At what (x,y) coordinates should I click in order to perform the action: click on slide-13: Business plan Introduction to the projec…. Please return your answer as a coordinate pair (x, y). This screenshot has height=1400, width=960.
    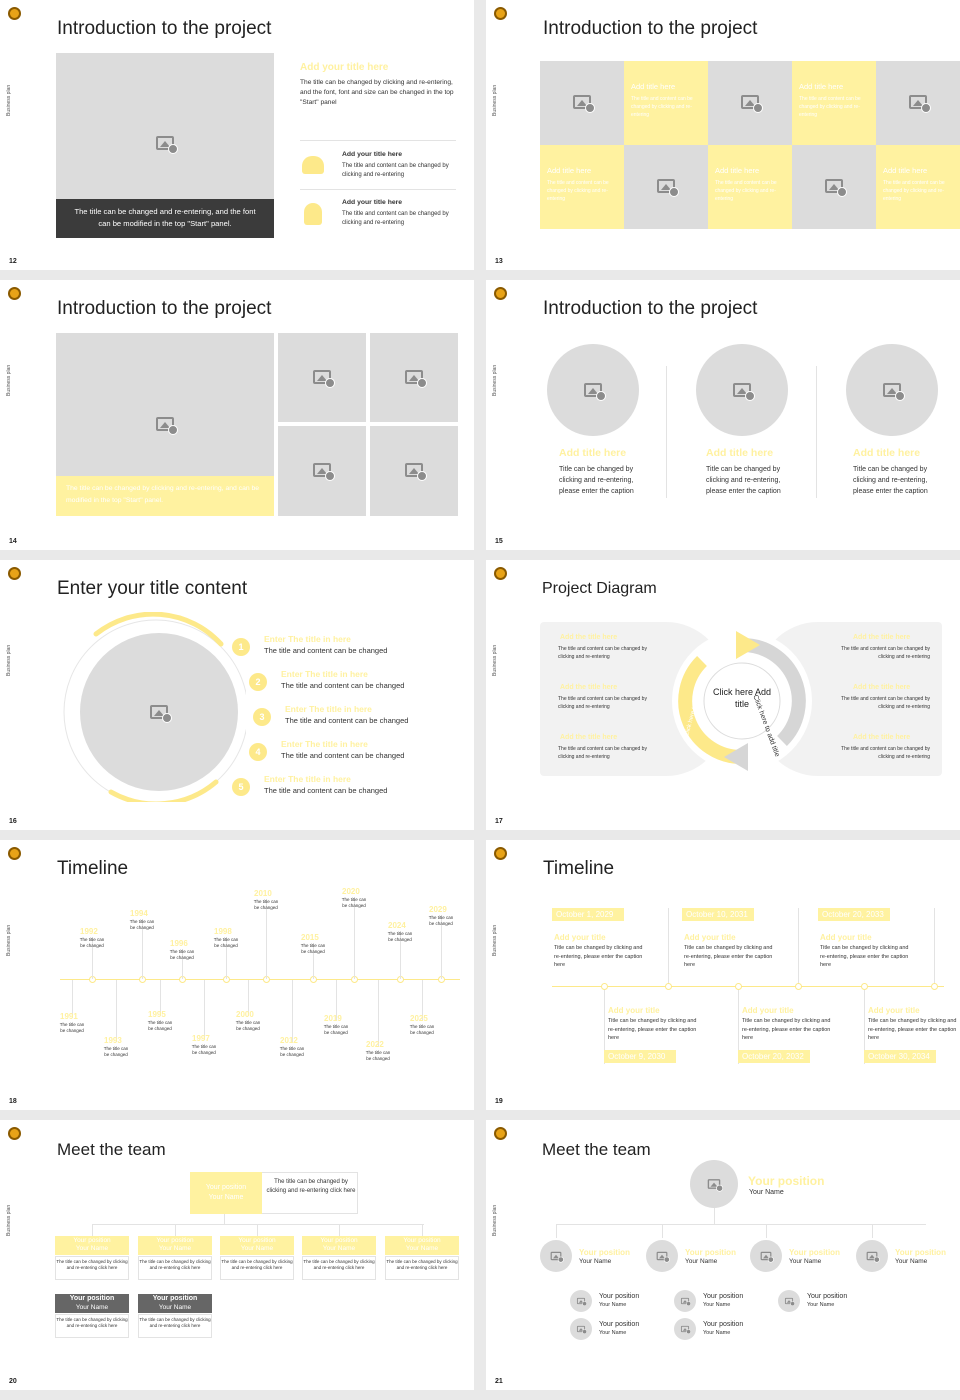
    Looking at the image, I should click on (723, 135).